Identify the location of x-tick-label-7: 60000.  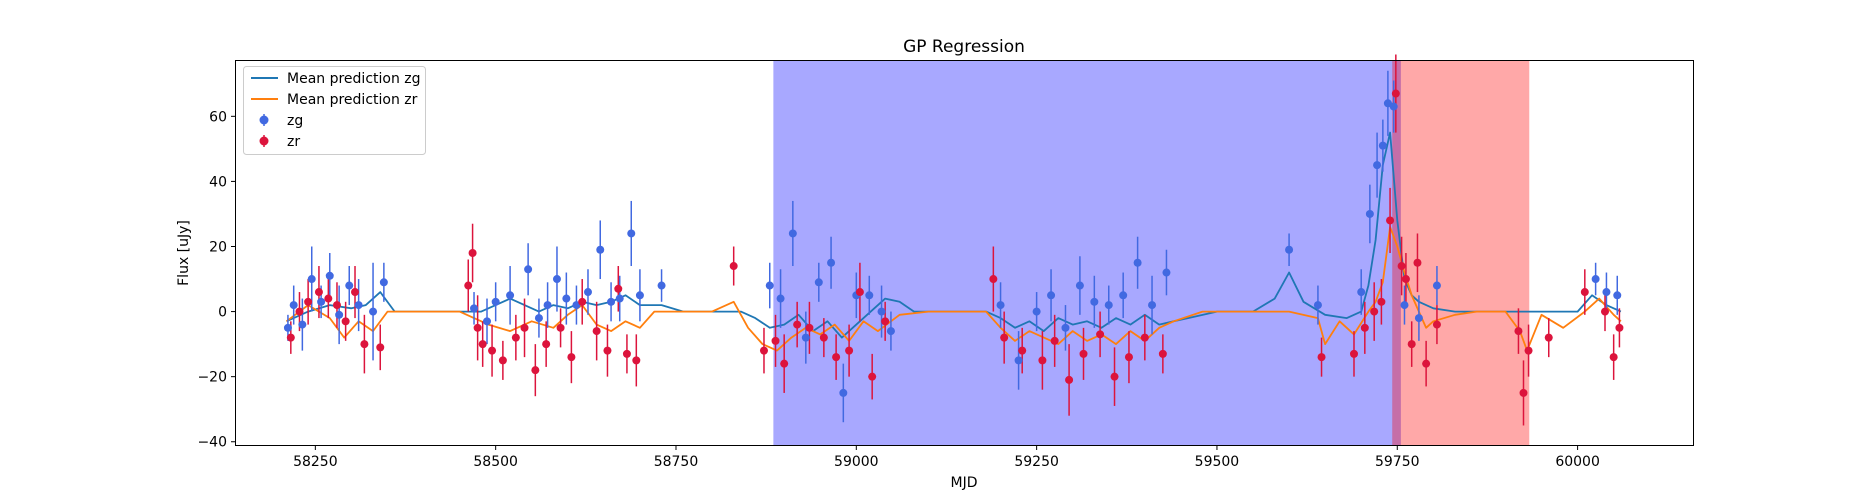
(1577, 462).